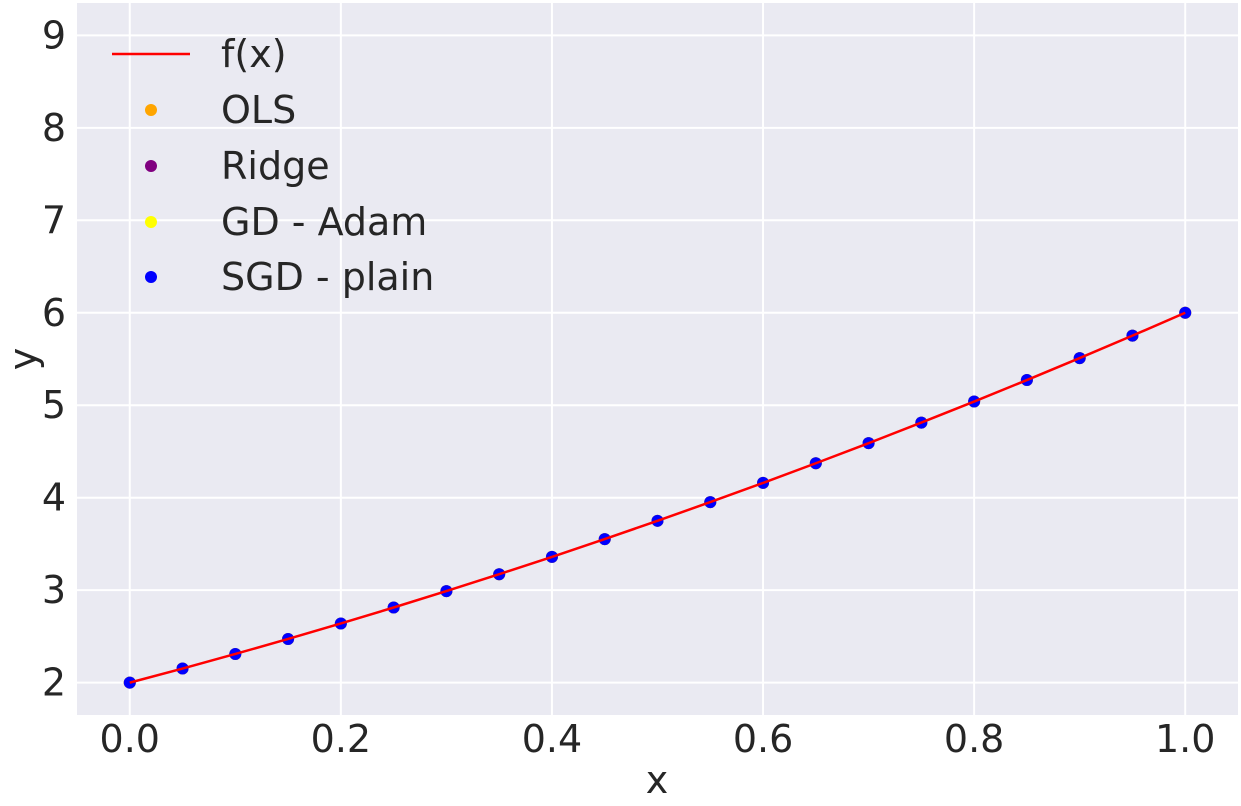 This screenshot has height=806, width=1241. I want to click on y-tick-label: 5, so click(54, 405).